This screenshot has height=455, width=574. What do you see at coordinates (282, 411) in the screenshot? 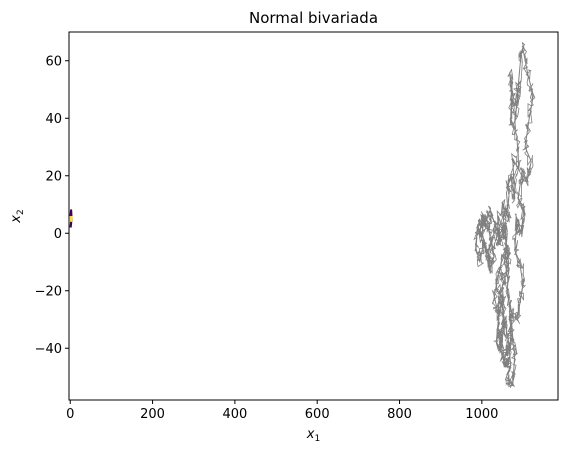
I see `x-ticks: 0 200 400 600 800 1000` at bounding box center [282, 411].